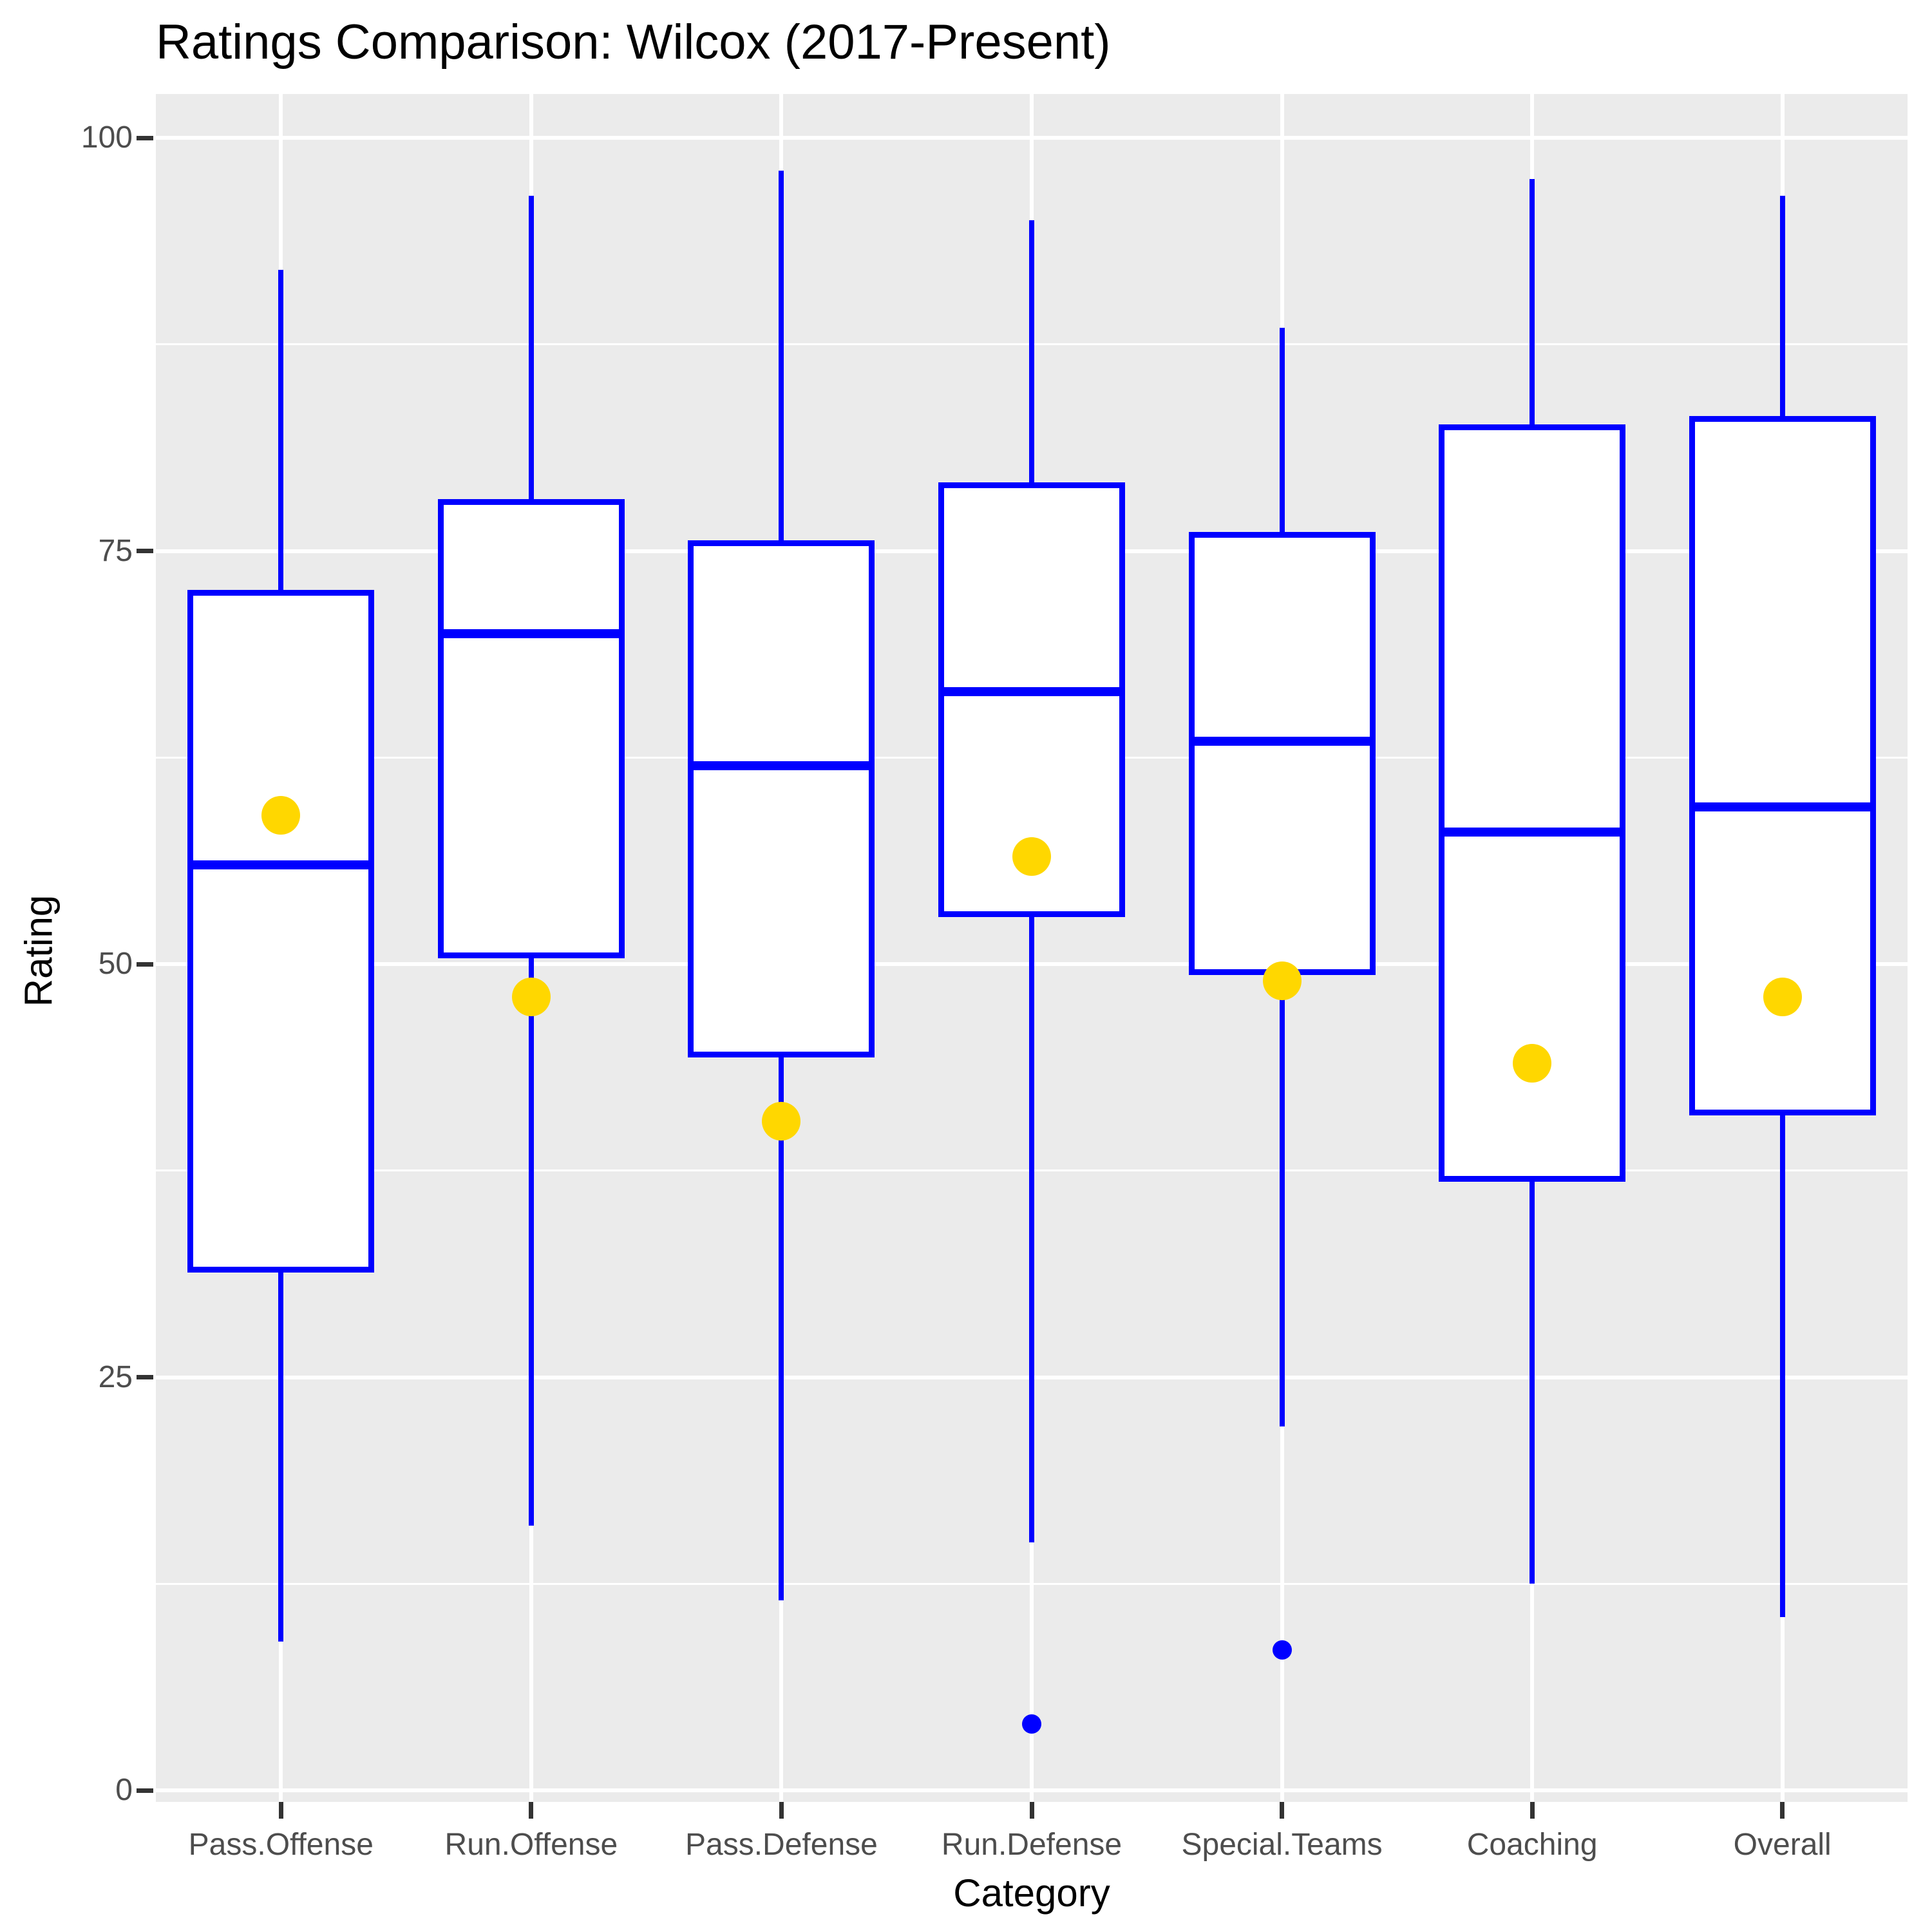  Describe the element at coordinates (1533, 1810) in the screenshot. I see `x-tick-mark-coaching` at that location.